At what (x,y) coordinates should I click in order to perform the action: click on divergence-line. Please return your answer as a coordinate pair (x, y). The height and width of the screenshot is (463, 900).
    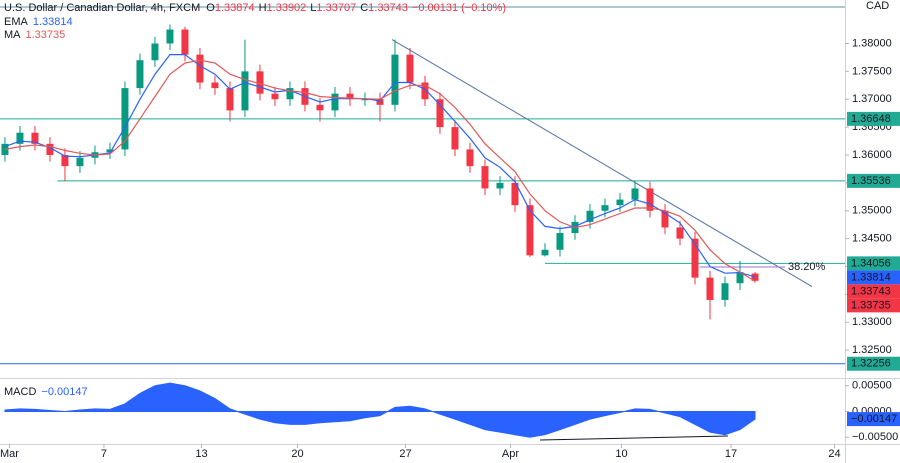
    Looking at the image, I should click on (634, 438).